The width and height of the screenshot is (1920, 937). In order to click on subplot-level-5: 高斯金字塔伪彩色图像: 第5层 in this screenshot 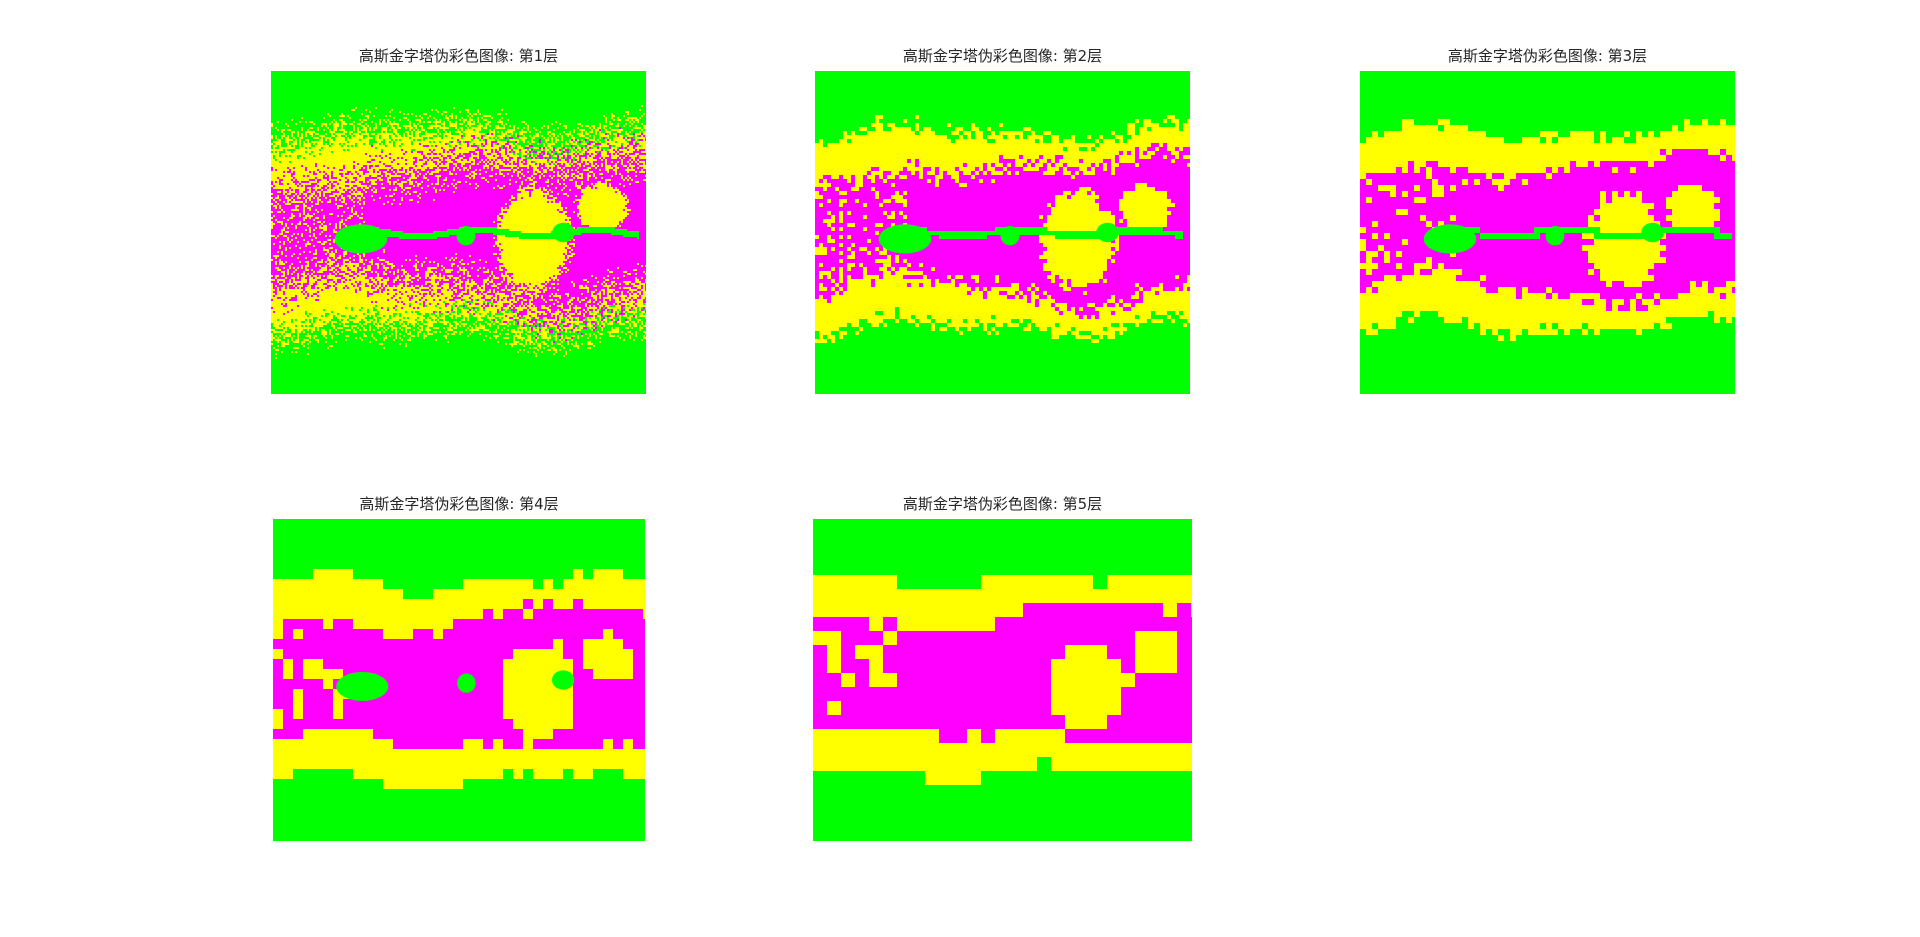, I will do `click(1002, 668)`.